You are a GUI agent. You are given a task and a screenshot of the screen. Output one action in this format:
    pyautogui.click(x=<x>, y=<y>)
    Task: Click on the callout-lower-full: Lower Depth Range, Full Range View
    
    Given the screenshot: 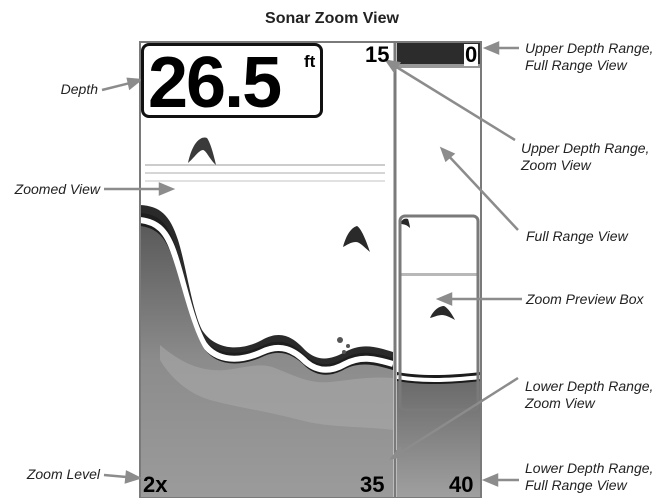 What is the action you would take?
    pyautogui.click(x=589, y=477)
    